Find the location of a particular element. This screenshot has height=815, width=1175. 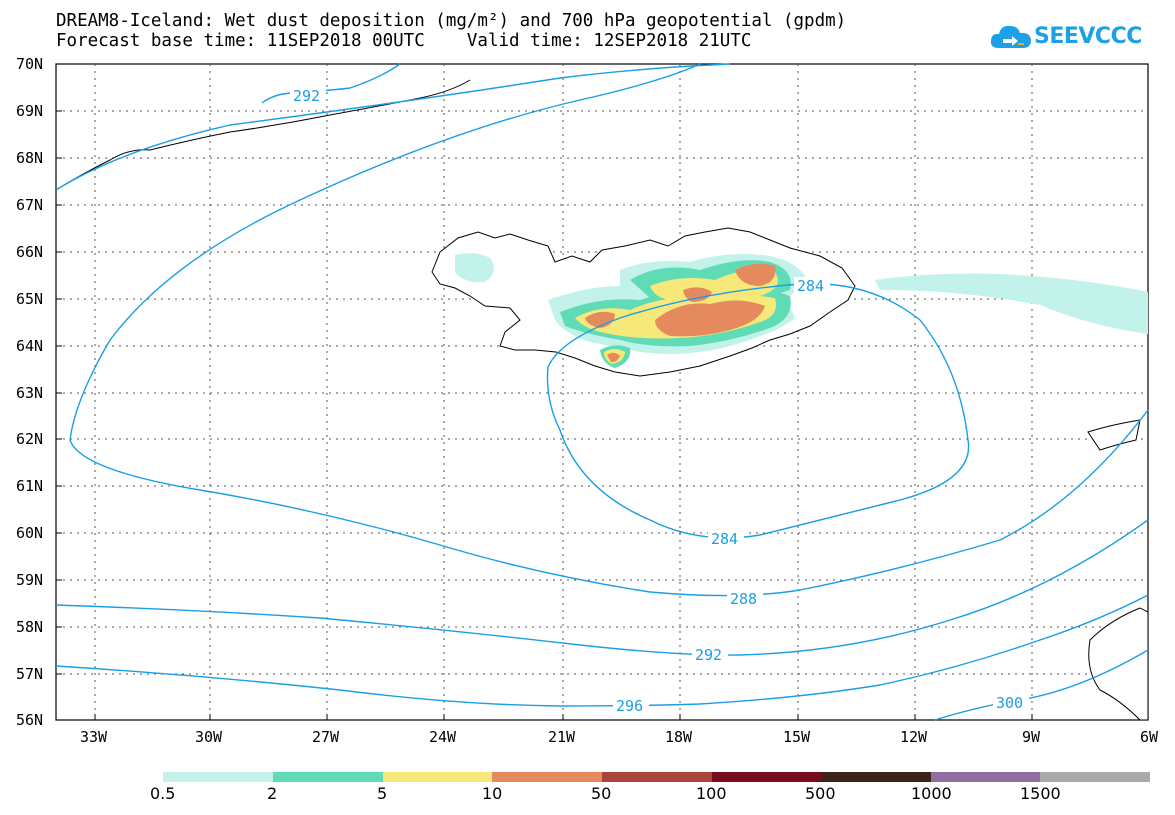

legend-label: 10 is located at coordinates (492, 793).